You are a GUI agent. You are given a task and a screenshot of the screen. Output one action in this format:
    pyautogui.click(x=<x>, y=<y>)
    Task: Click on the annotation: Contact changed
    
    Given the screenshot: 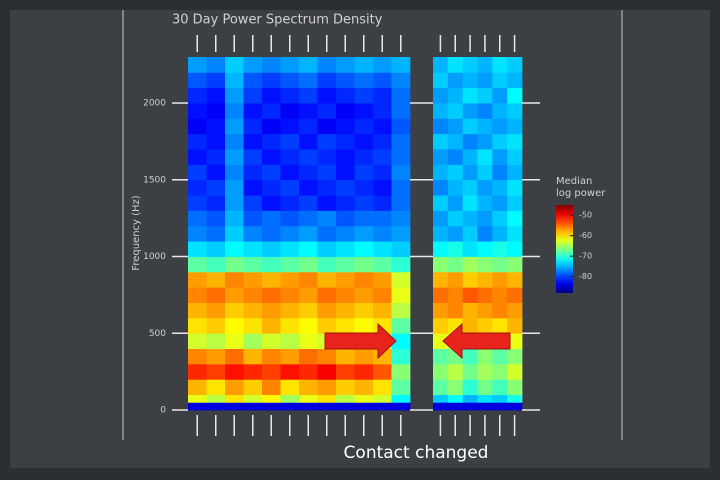 What is the action you would take?
    pyautogui.click(x=416, y=453)
    